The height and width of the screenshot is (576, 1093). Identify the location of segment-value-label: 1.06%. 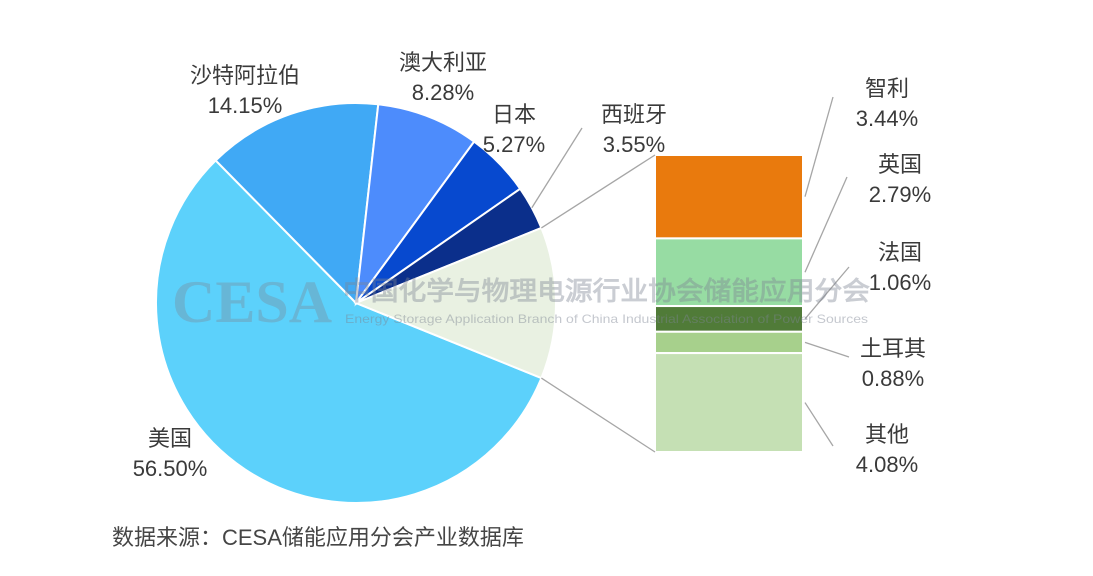
(900, 282).